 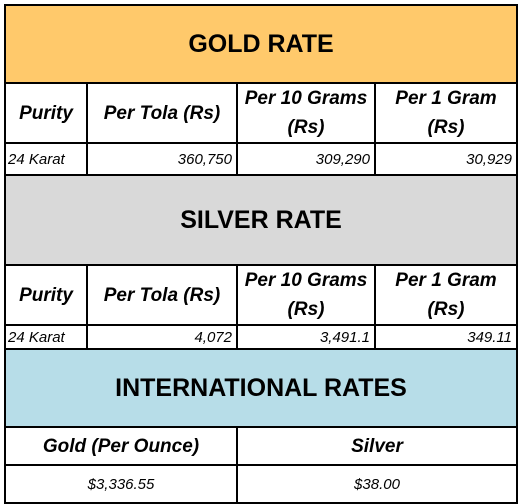 I want to click on column-header: Silver, so click(x=377, y=446).